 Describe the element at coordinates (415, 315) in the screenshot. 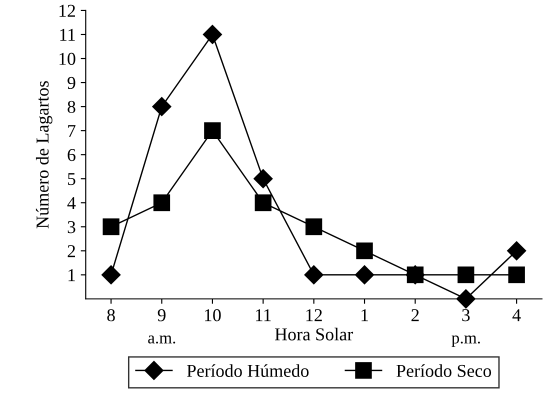

I see `x-tick-label: 2` at that location.